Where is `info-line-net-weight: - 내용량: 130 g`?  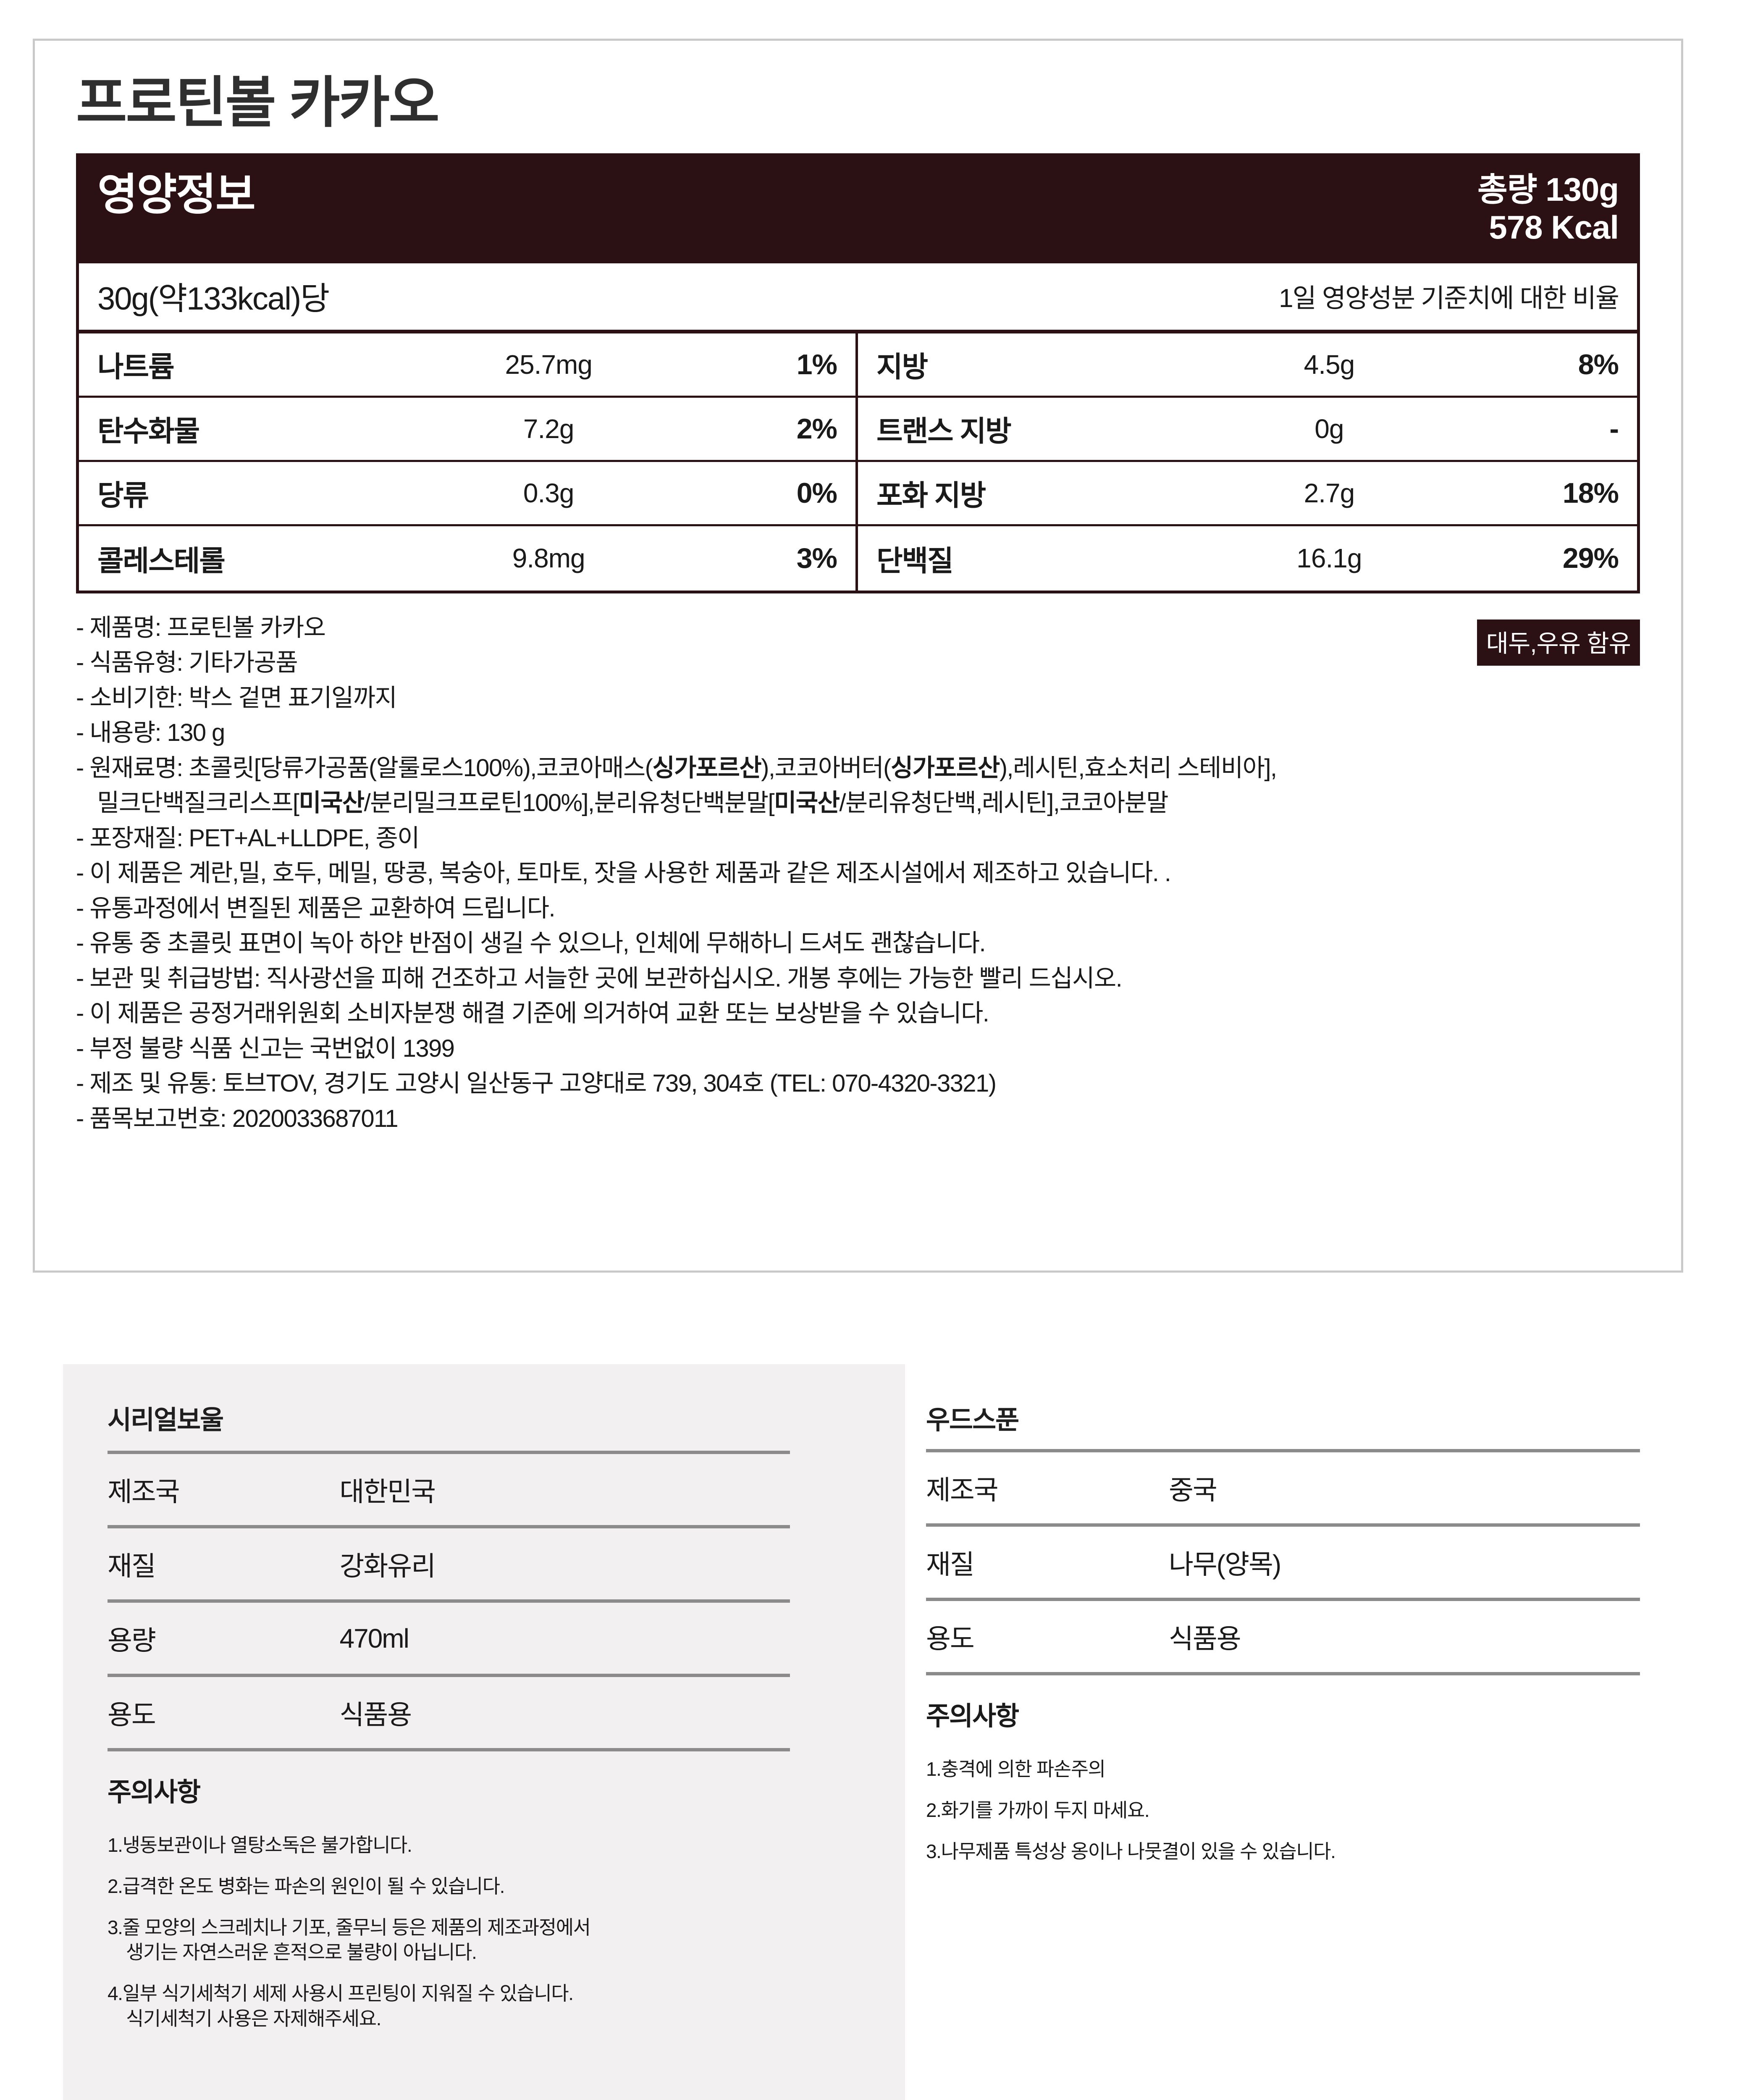
info-line-net-weight: - 내용량: 130 g is located at coordinates (150, 733).